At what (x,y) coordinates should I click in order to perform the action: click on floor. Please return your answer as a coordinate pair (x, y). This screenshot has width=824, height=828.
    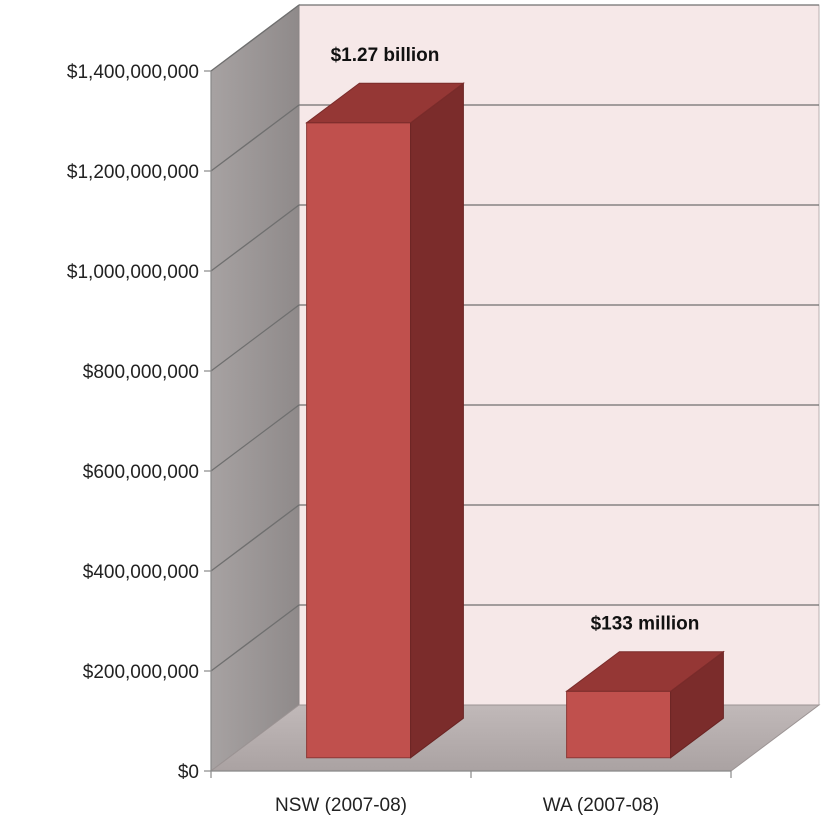
    Looking at the image, I should click on (515, 738).